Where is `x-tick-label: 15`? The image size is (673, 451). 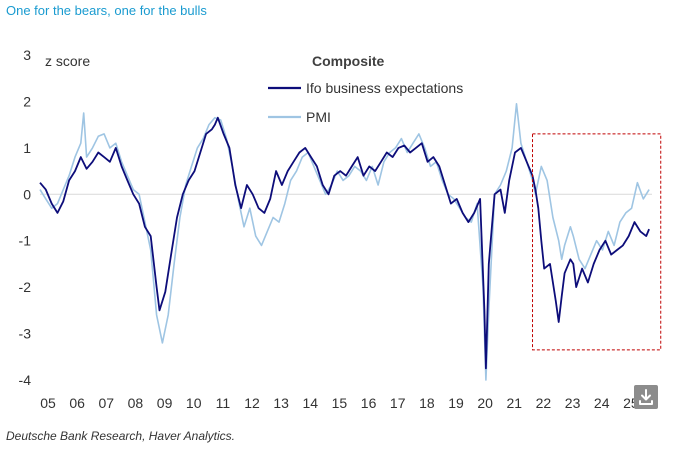
x-tick-label: 15 is located at coordinates (340, 403).